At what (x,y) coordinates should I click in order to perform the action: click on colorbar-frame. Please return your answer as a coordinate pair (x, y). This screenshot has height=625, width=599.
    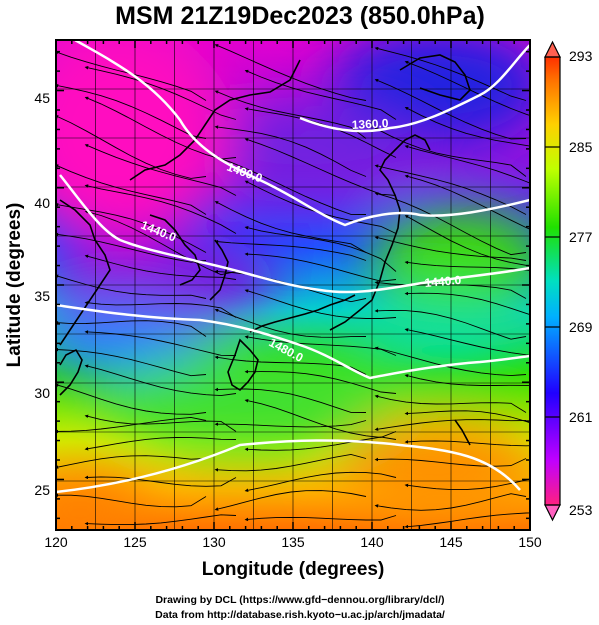
    Looking at the image, I should click on (552, 281).